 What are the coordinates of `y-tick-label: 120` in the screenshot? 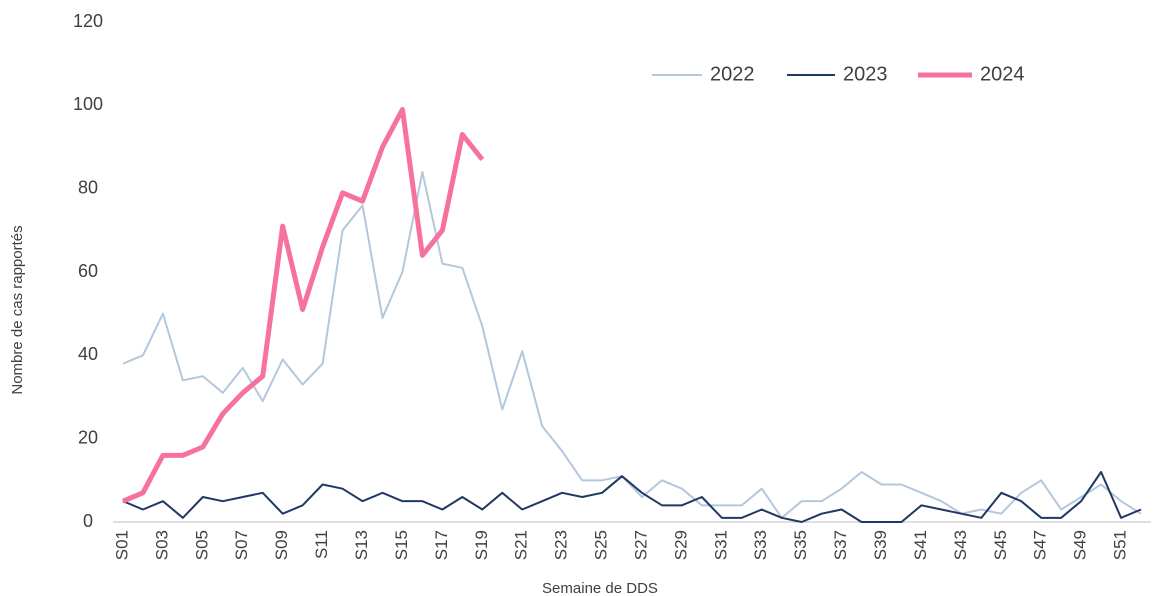 It's located at (88, 21).